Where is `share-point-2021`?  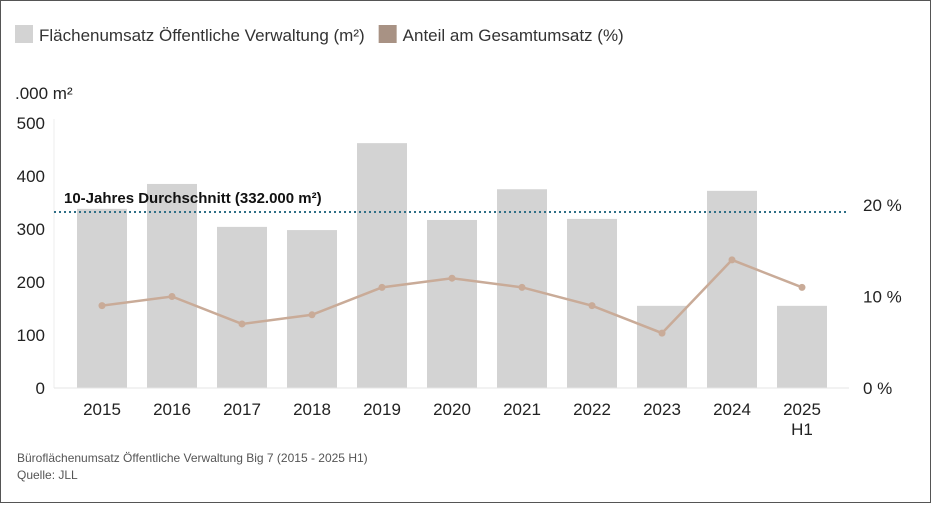 share-point-2021 is located at coordinates (522, 287).